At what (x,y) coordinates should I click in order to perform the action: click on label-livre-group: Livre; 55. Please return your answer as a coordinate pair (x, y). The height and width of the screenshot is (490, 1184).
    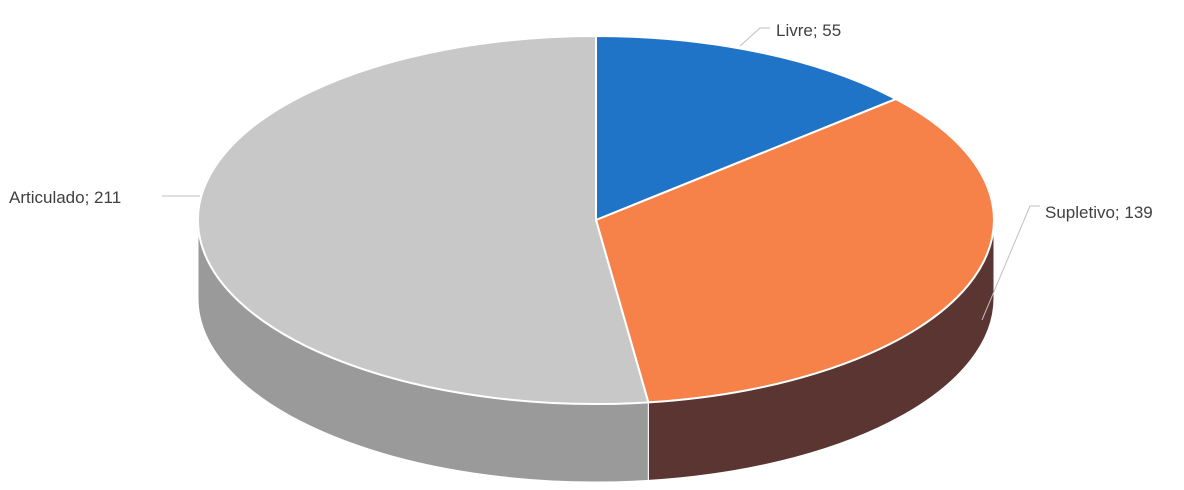
    Looking at the image, I should click on (790, 34).